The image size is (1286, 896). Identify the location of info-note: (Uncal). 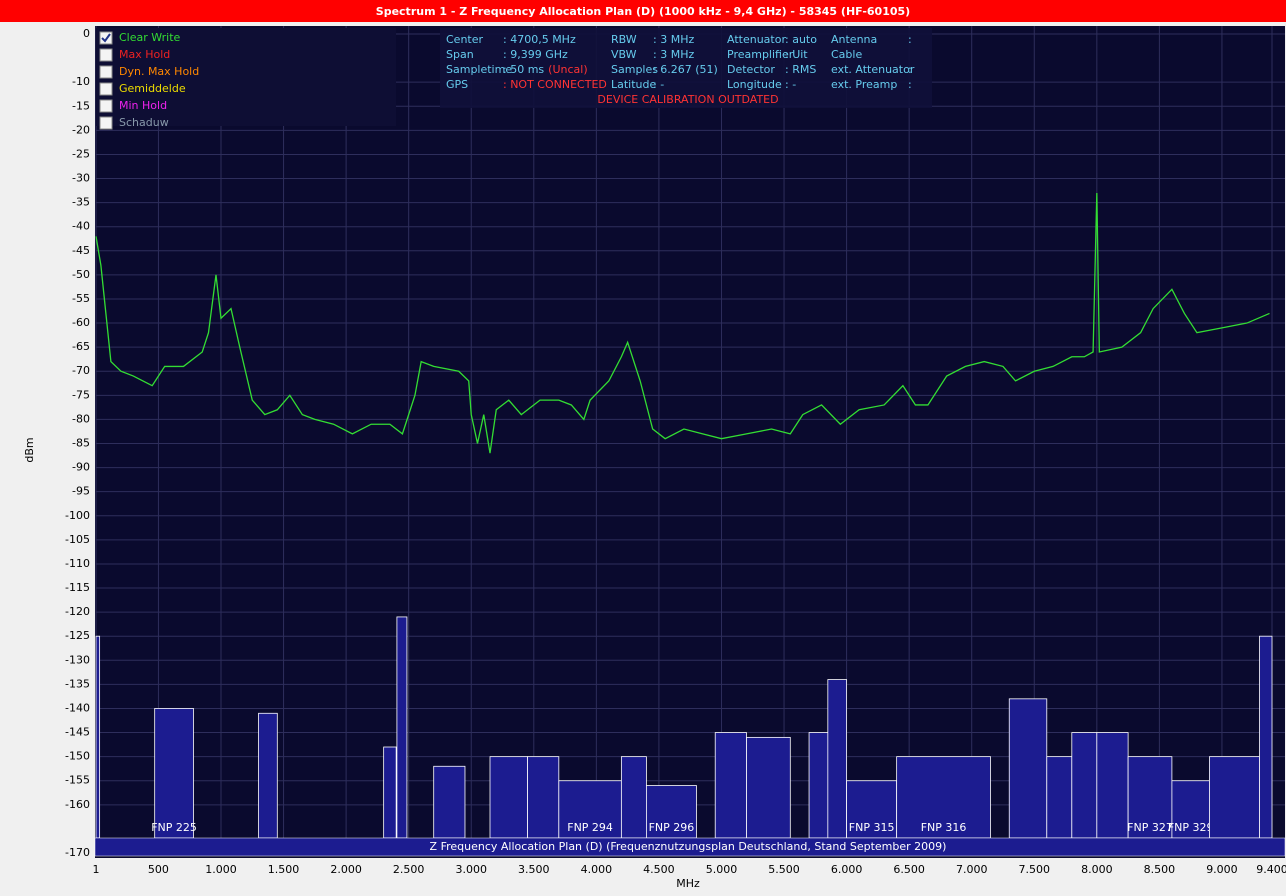
(567, 69).